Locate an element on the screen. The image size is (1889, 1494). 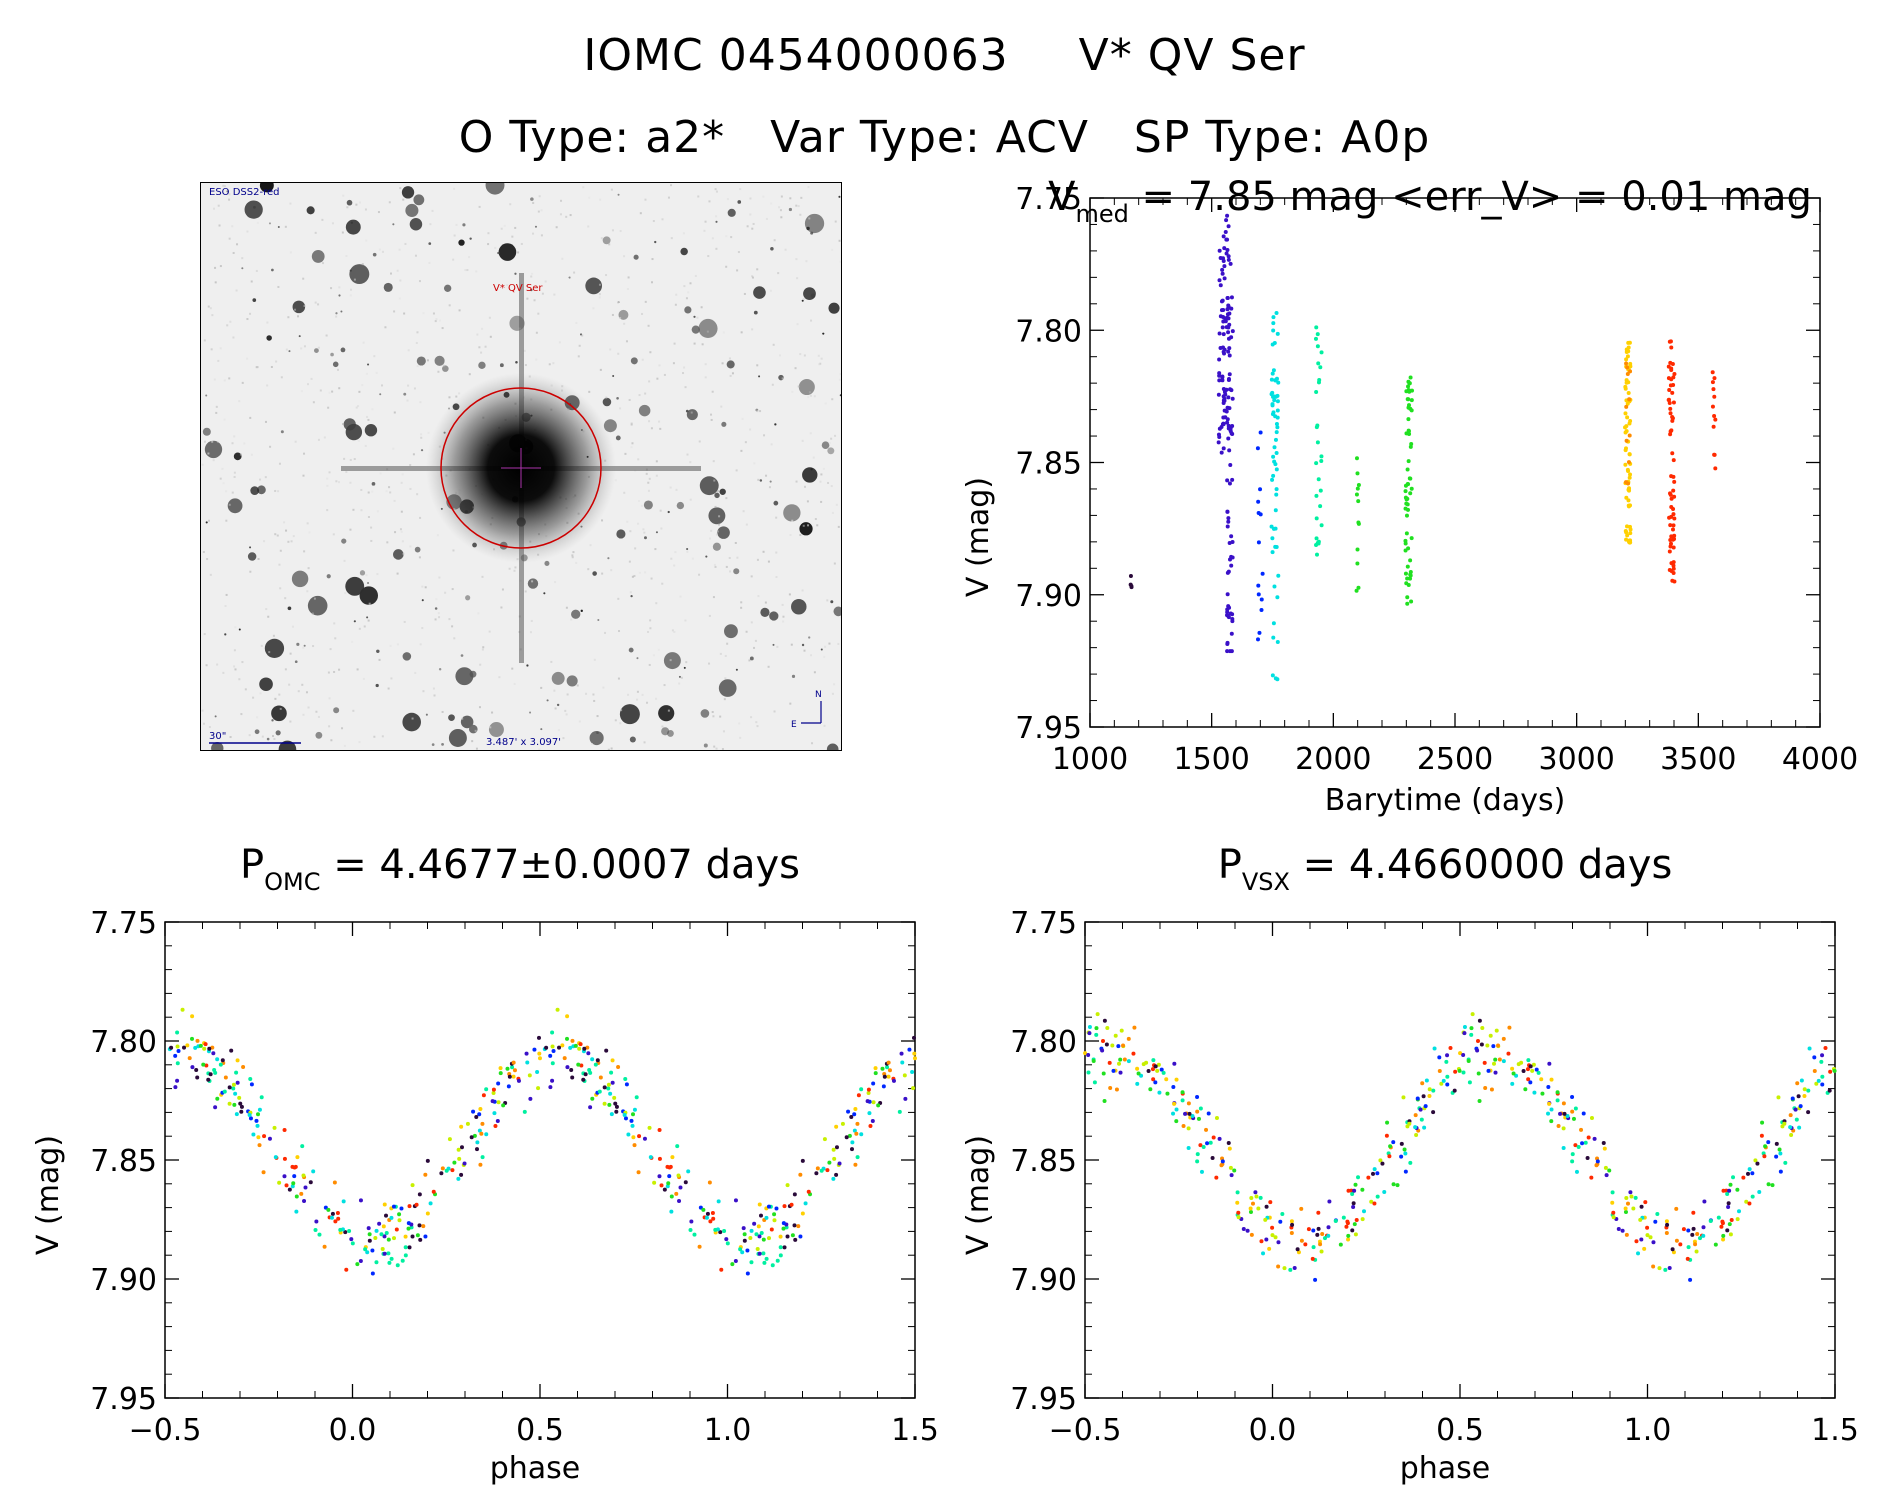
title-rest: = 7.85 mag <err_V> = 0.01 mag is located at coordinates (1470, 197).